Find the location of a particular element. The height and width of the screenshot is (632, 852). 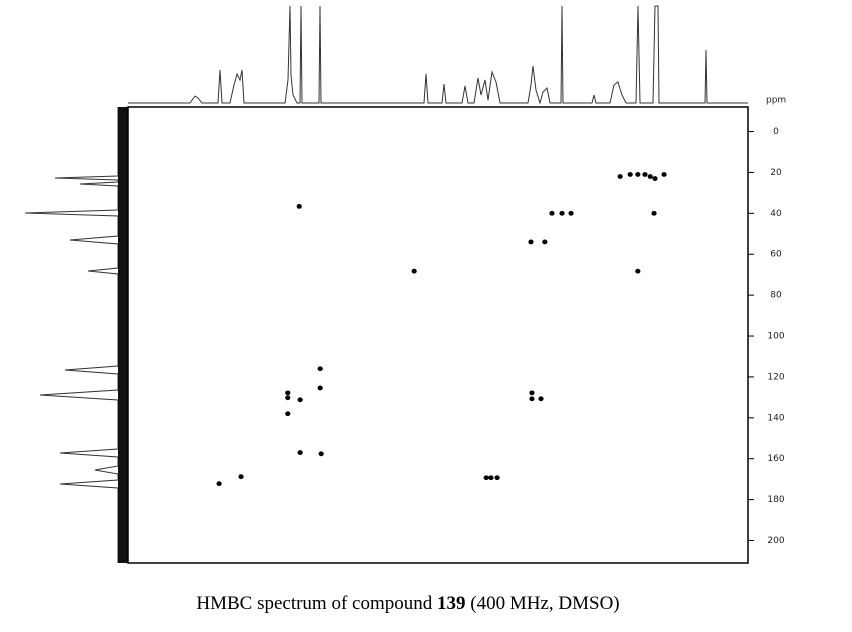

y-tick-label: 160 is located at coordinates (775, 459).